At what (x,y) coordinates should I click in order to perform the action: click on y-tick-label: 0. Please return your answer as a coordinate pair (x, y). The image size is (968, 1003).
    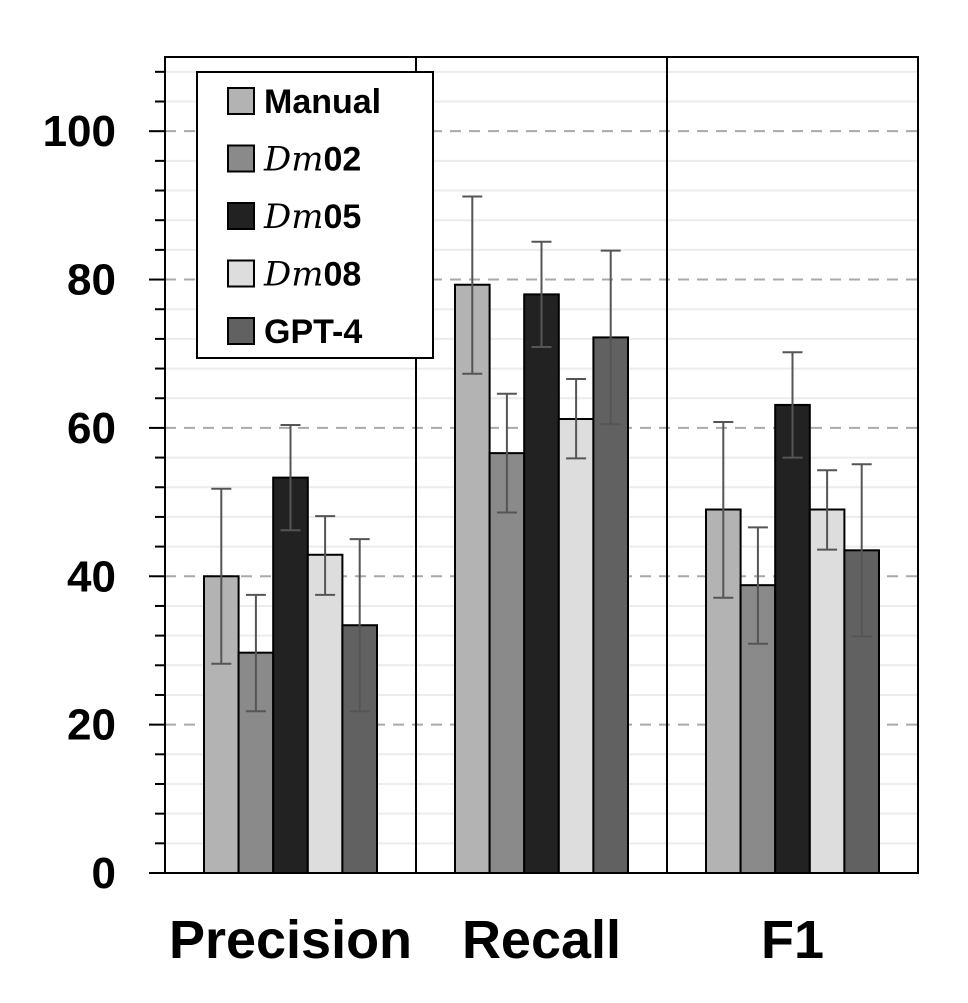
    Looking at the image, I should click on (104, 873).